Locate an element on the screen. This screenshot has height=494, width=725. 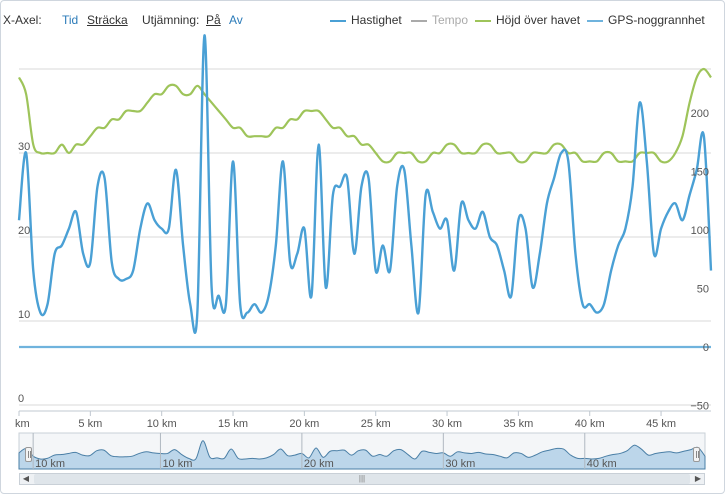
legend-item-elevation: Höjd över havet is located at coordinates (527, 20).